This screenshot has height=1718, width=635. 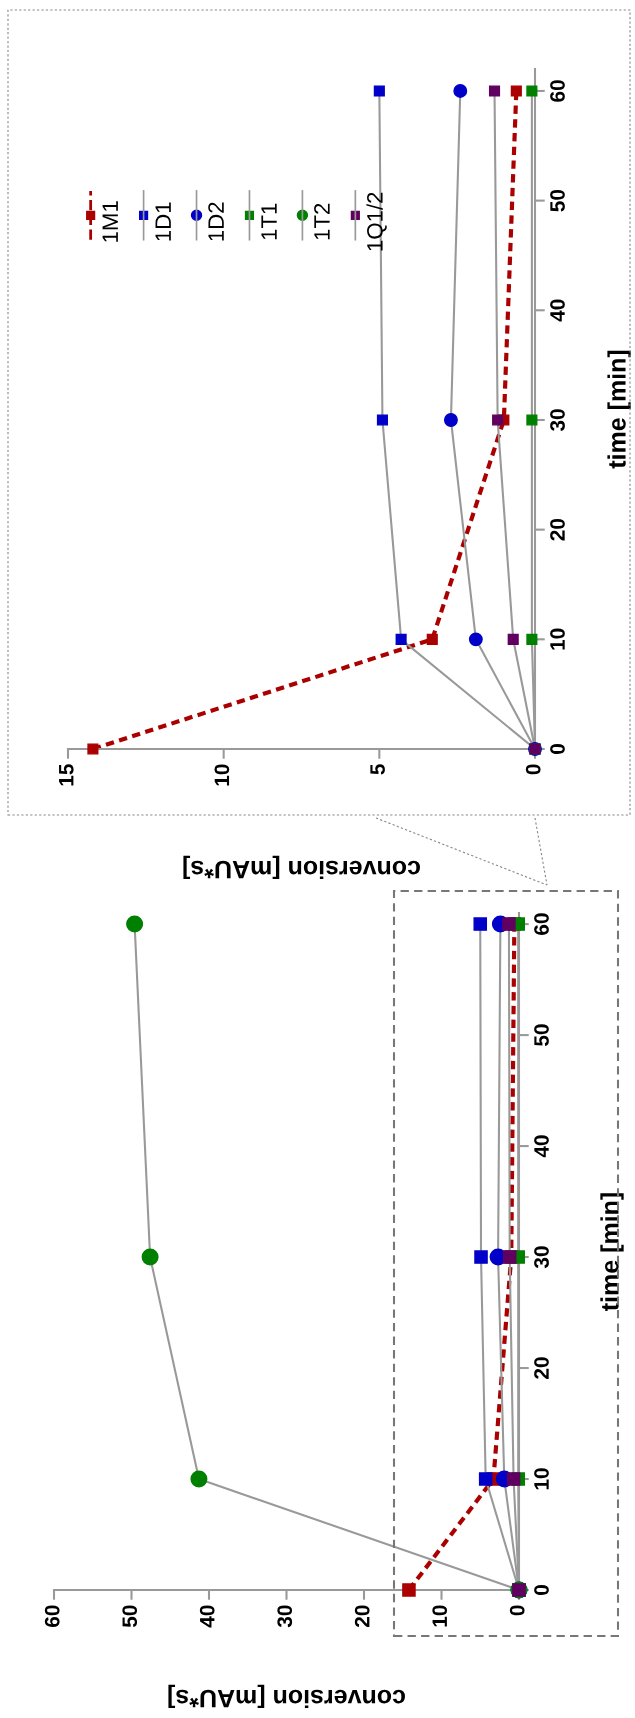 What do you see at coordinates (66, 775) in the screenshot?
I see `x-tick-label: 15` at bounding box center [66, 775].